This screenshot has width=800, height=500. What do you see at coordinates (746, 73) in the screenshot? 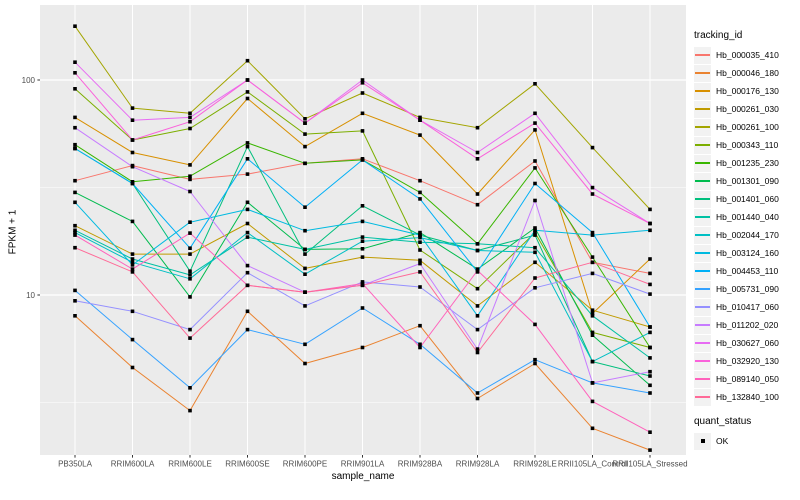
I see `legend-item-Hb_000046_180: Hb_000046_180` at bounding box center [746, 73].